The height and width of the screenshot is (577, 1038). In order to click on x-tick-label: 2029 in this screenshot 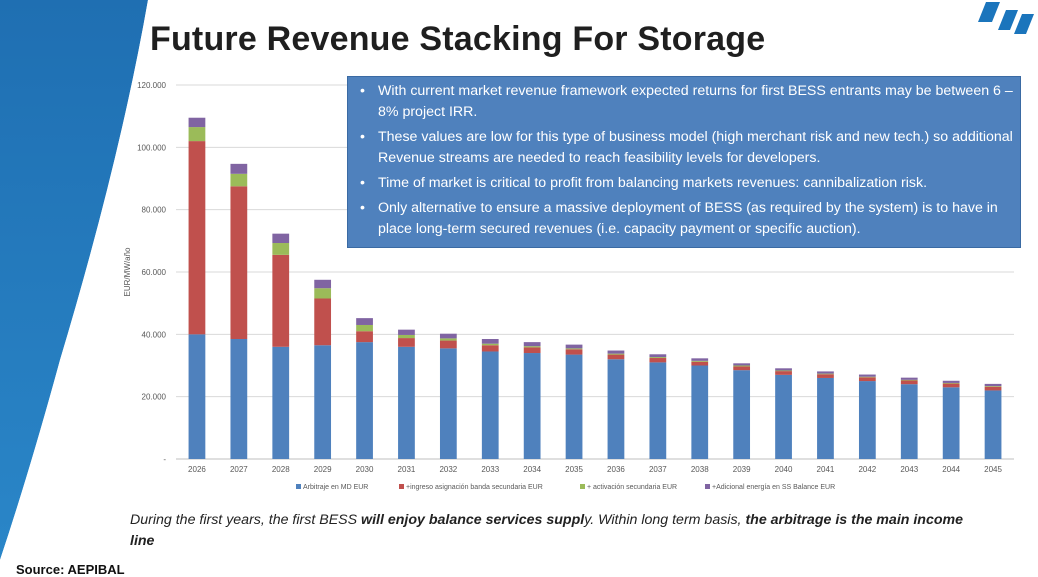, I will do `click(323, 469)`.